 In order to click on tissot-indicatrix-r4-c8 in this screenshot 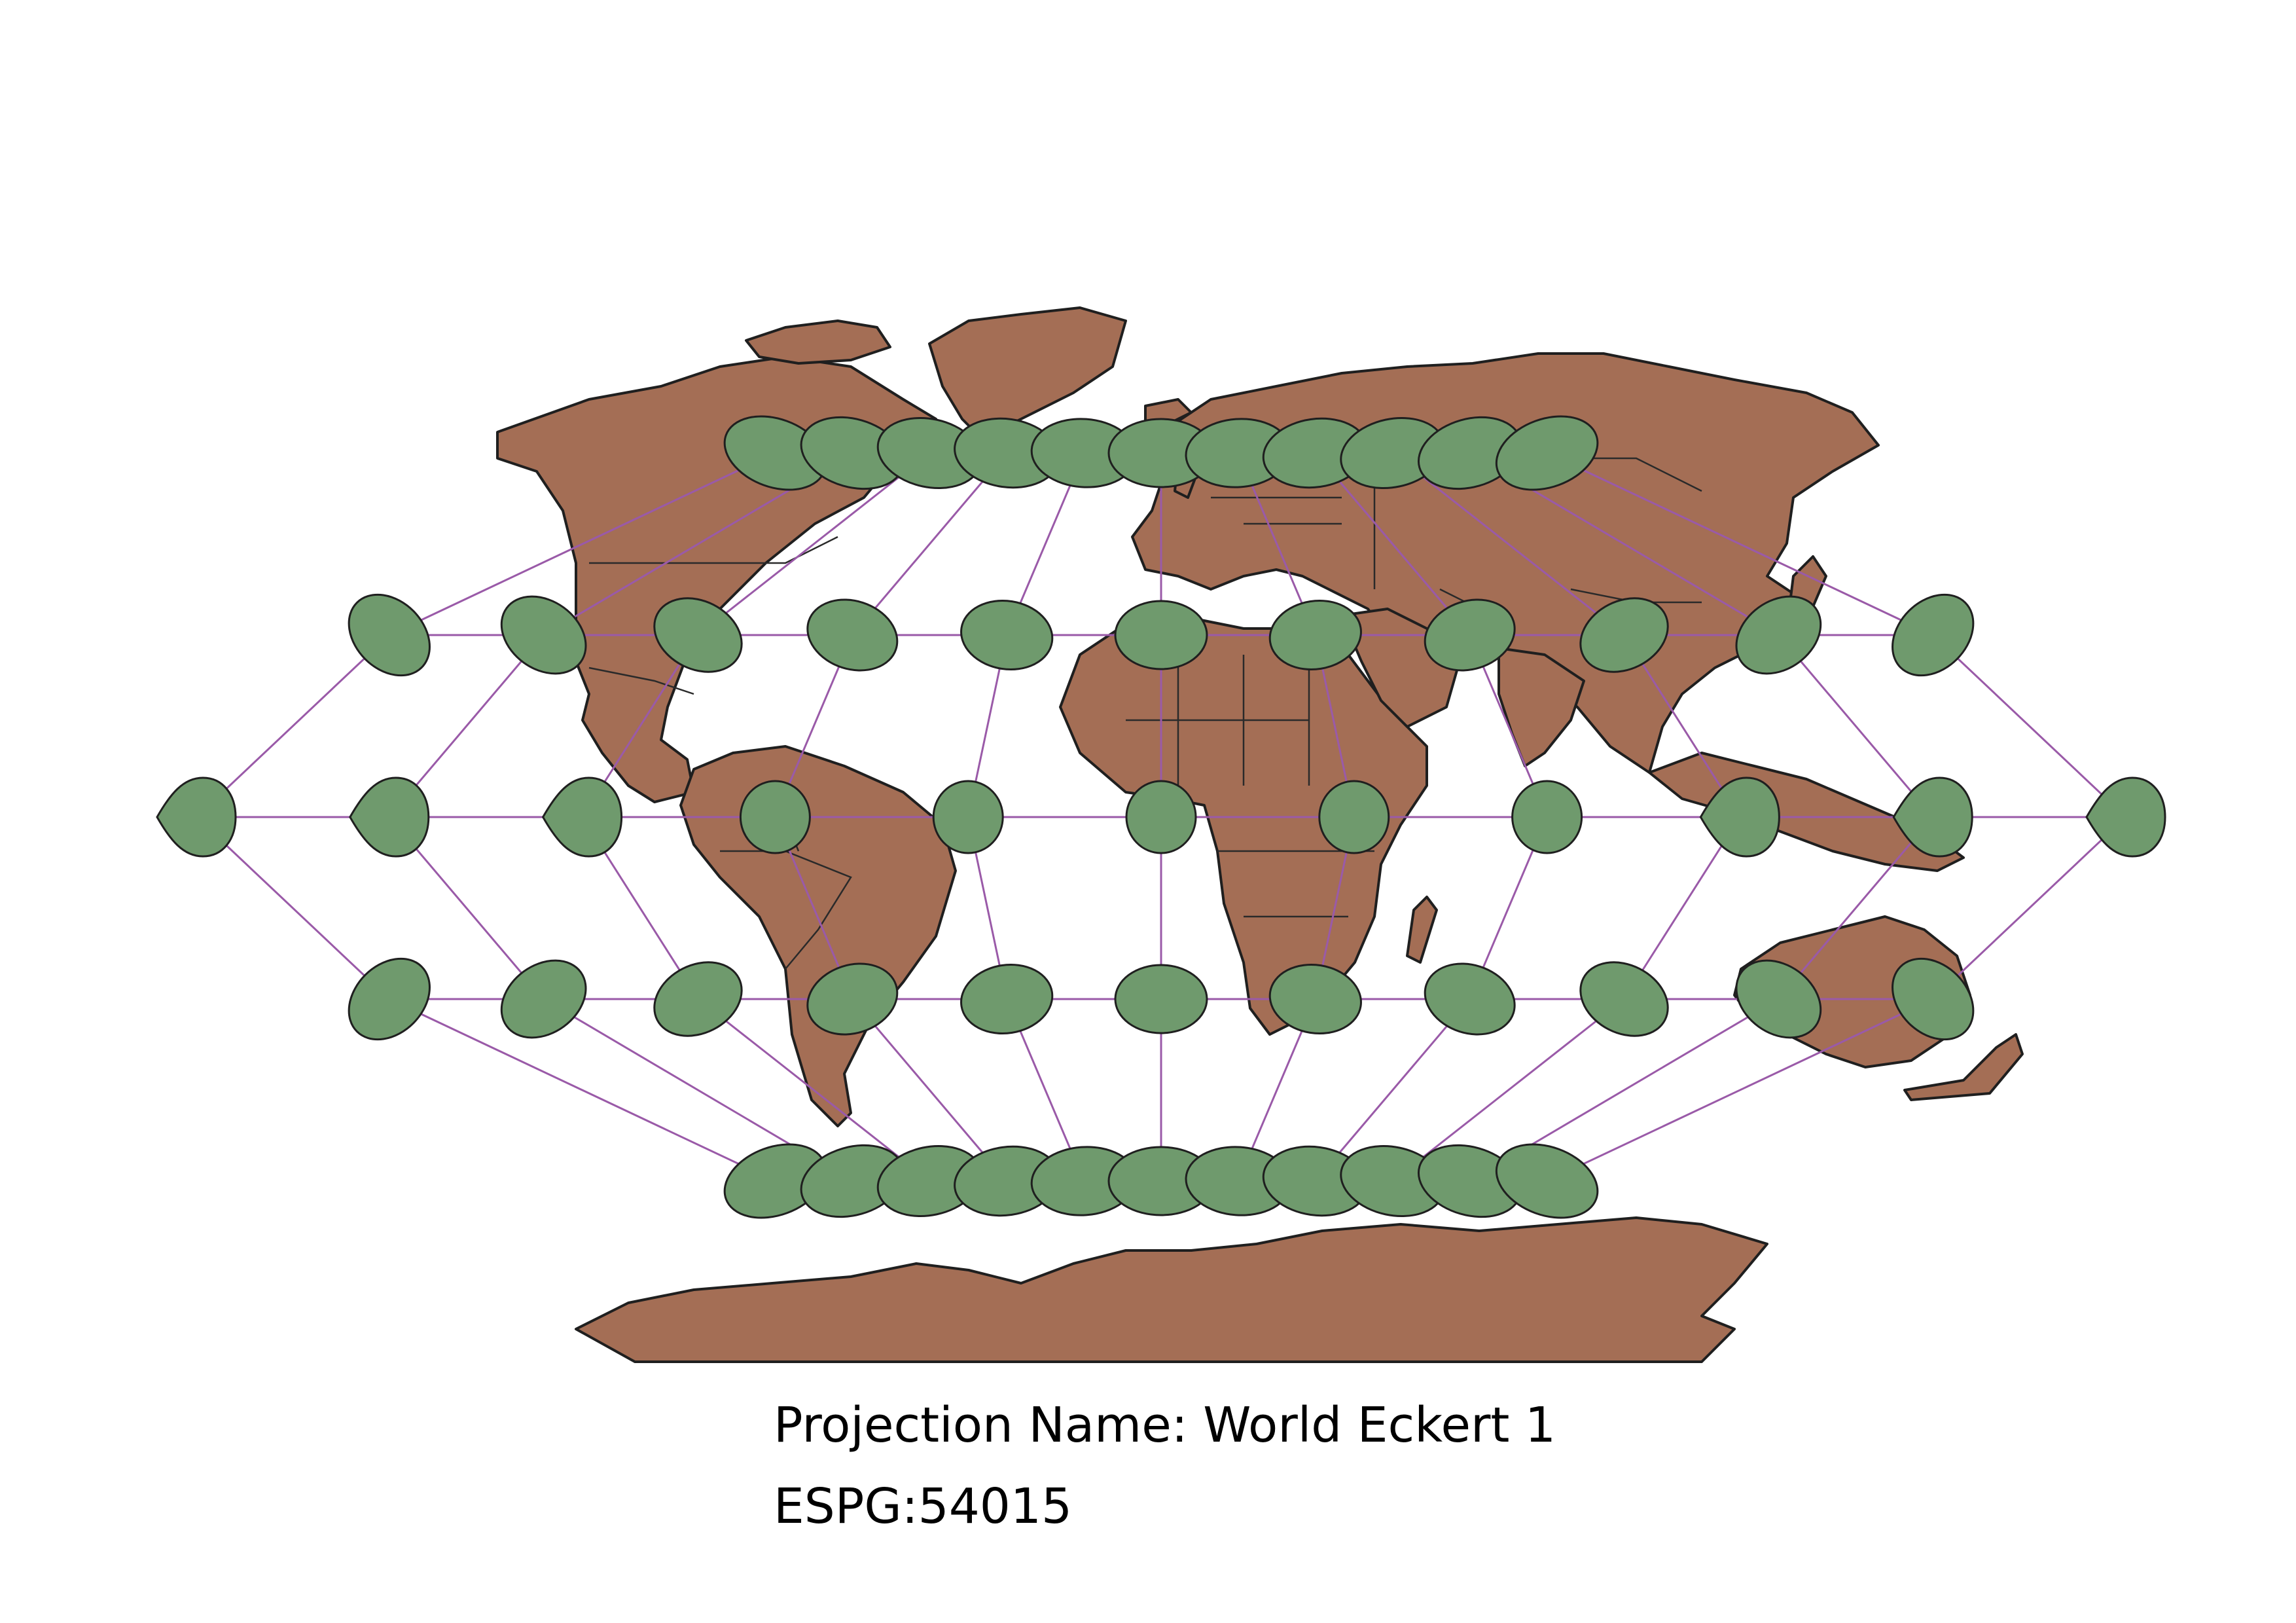, I will do `click(1470, 999)`.